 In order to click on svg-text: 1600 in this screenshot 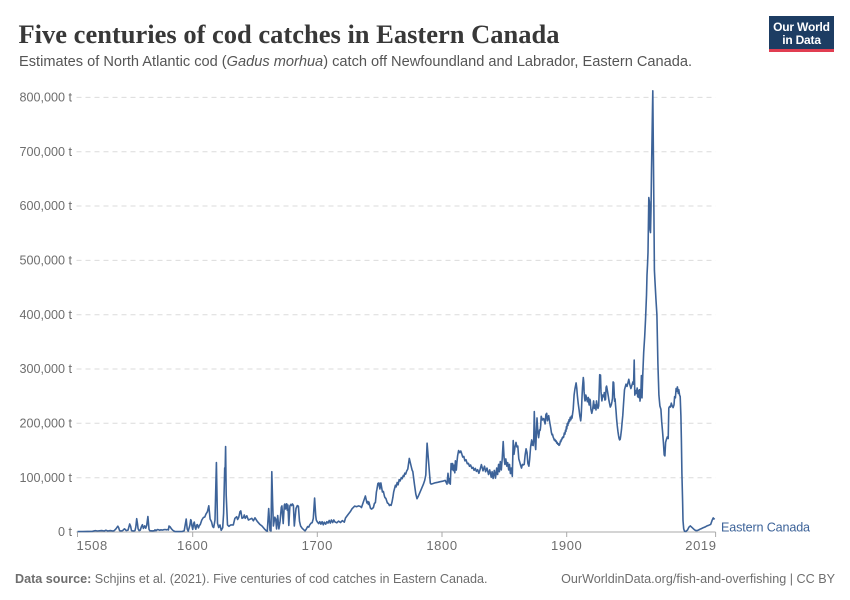, I will do `click(192, 545)`.